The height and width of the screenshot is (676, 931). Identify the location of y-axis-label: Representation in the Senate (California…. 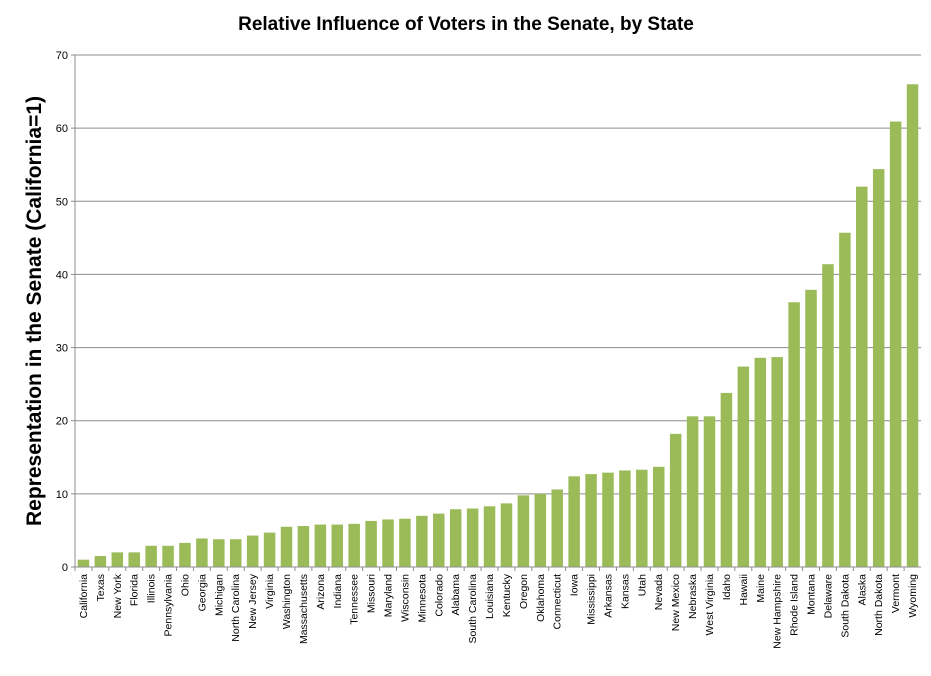
(34, 311).